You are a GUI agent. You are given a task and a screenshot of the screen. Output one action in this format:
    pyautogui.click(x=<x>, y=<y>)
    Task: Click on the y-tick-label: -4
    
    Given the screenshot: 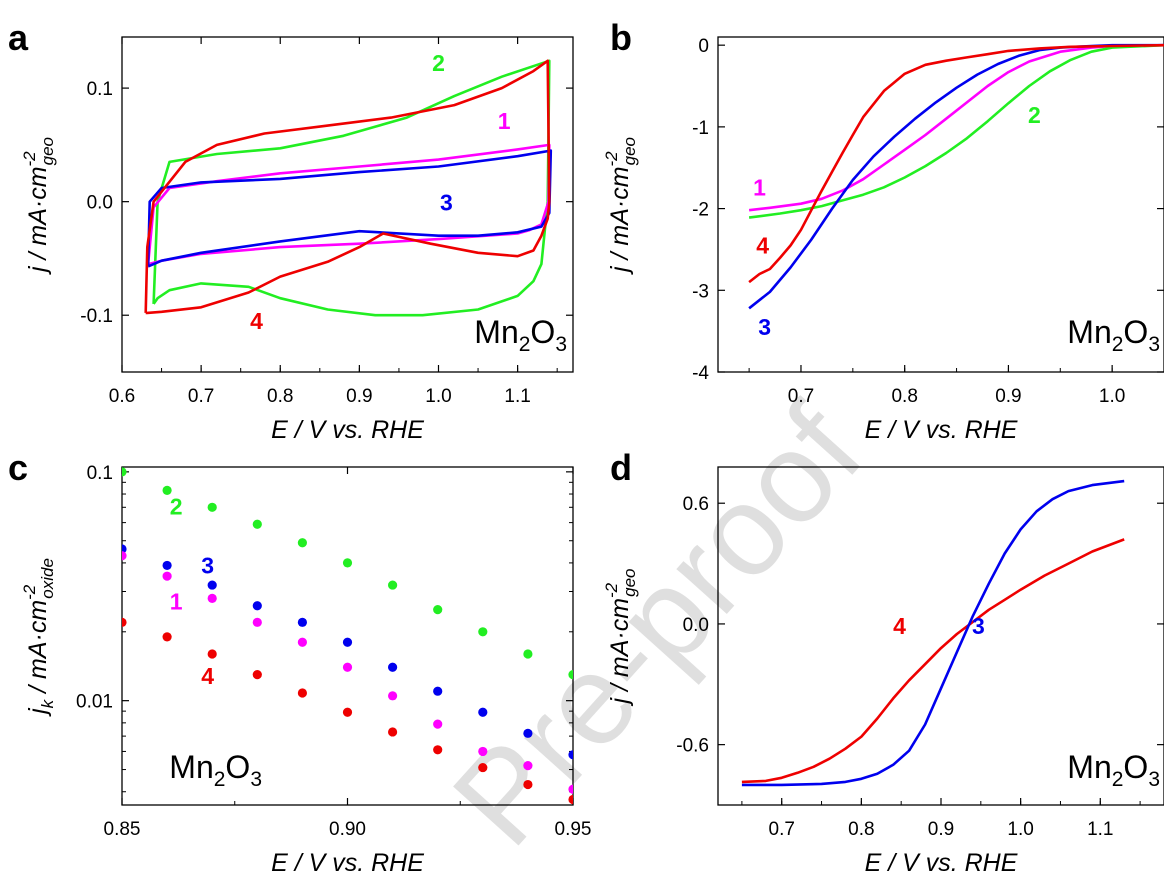 What is the action you would take?
    pyautogui.click(x=700, y=373)
    